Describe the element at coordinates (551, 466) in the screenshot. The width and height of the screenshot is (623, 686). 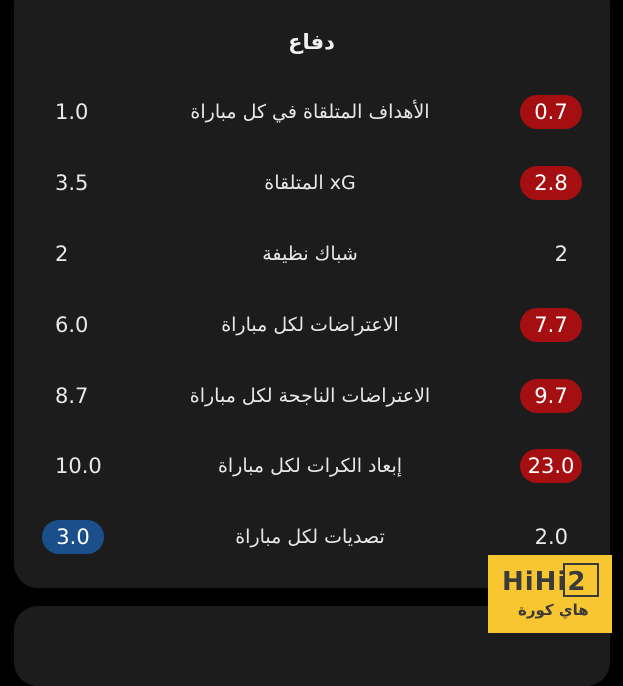
I see `right-value: 23.0` at that location.